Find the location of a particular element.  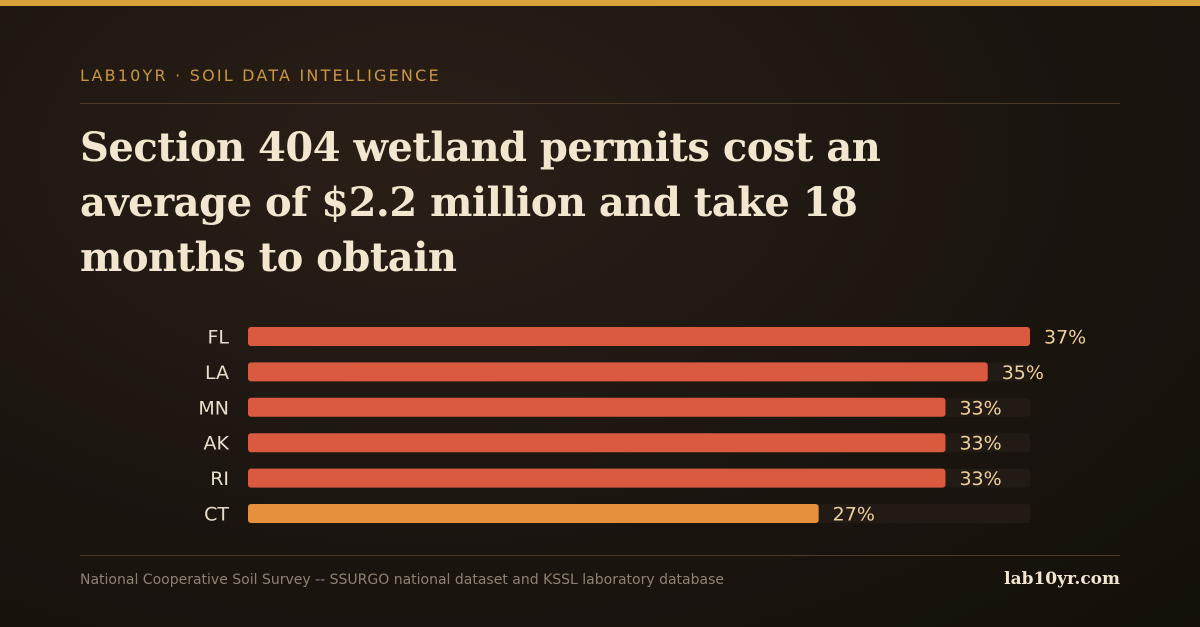

top-accent-bar is located at coordinates (600, 3).